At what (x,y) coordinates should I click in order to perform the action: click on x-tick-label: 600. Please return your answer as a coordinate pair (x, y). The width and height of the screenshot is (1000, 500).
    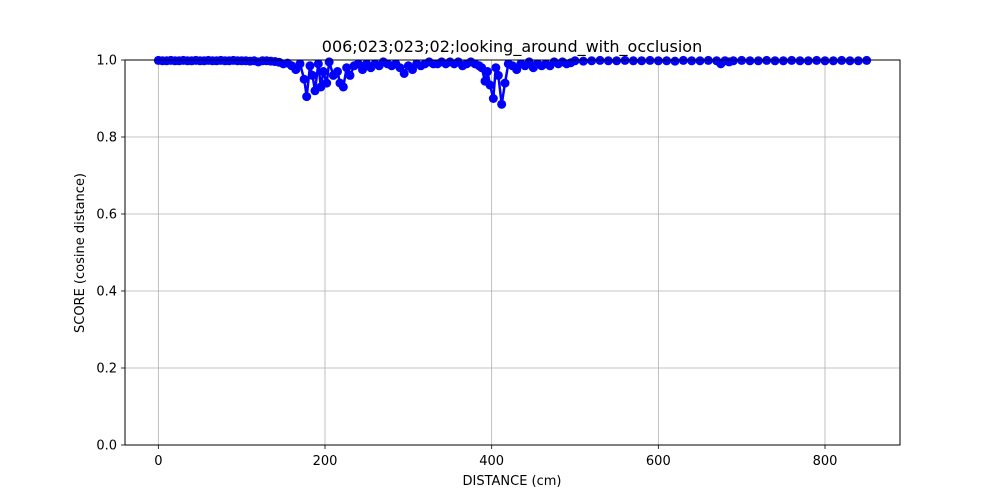
    Looking at the image, I should click on (658, 461).